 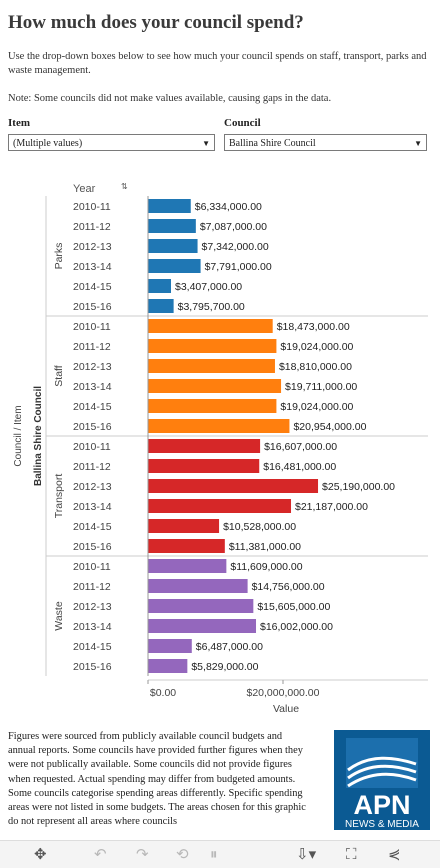 What do you see at coordinates (238, 267) in the screenshot?
I see `value-label: $7,791,000.00` at bounding box center [238, 267].